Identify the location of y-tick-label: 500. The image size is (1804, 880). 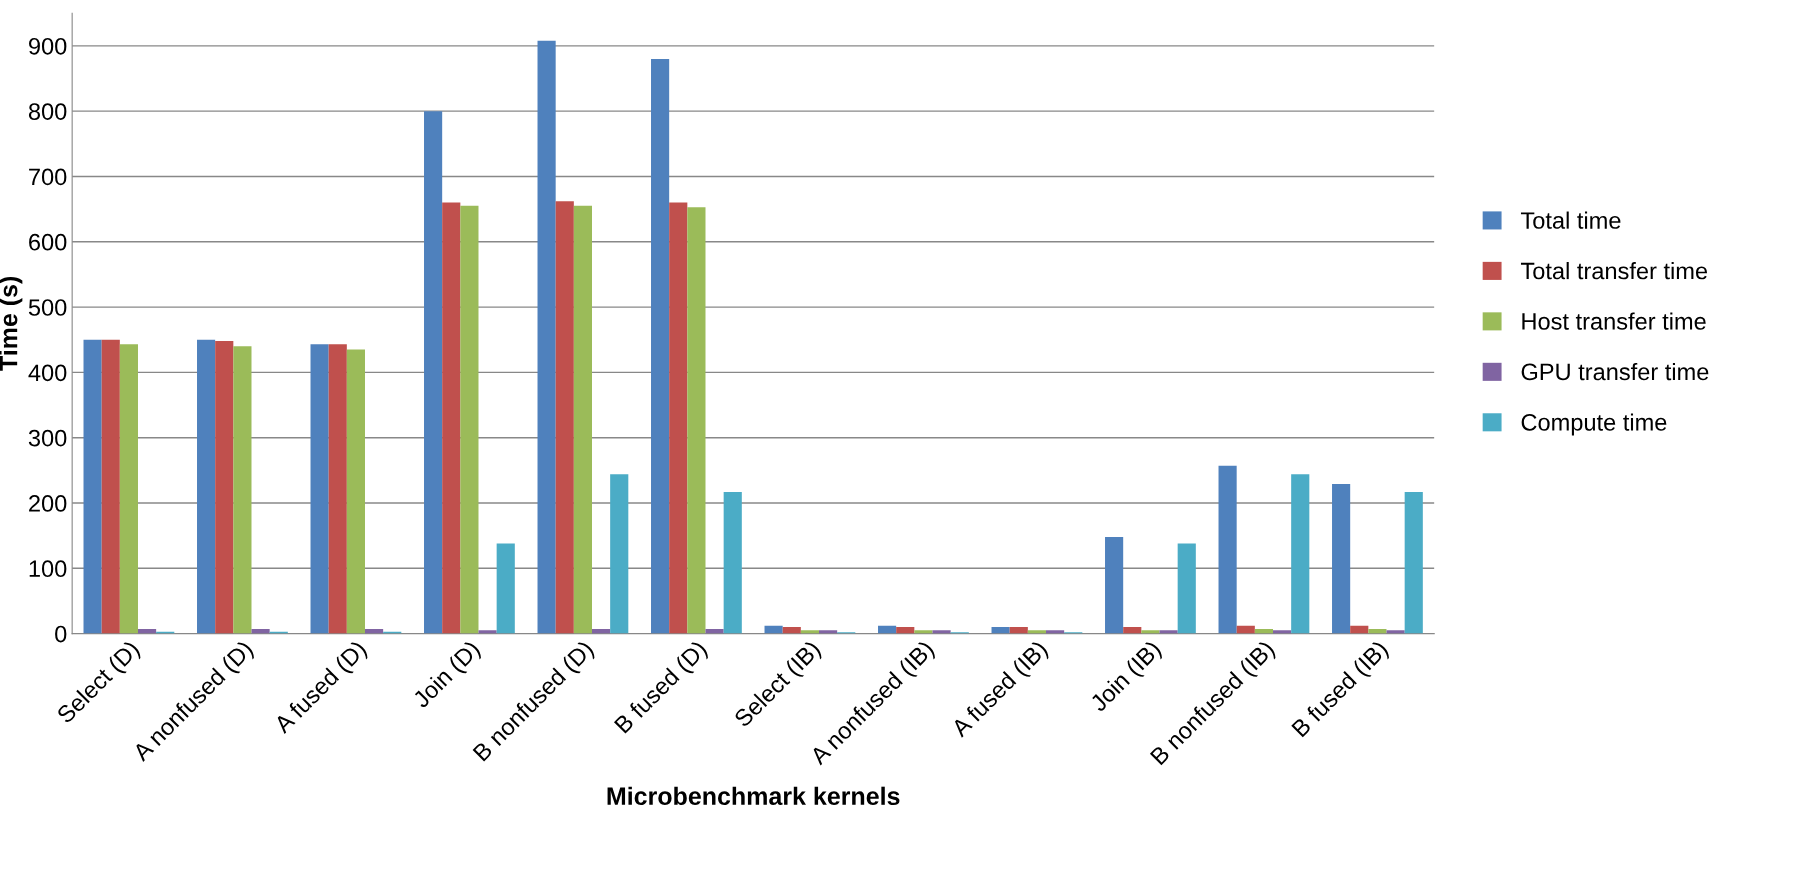
(47, 307).